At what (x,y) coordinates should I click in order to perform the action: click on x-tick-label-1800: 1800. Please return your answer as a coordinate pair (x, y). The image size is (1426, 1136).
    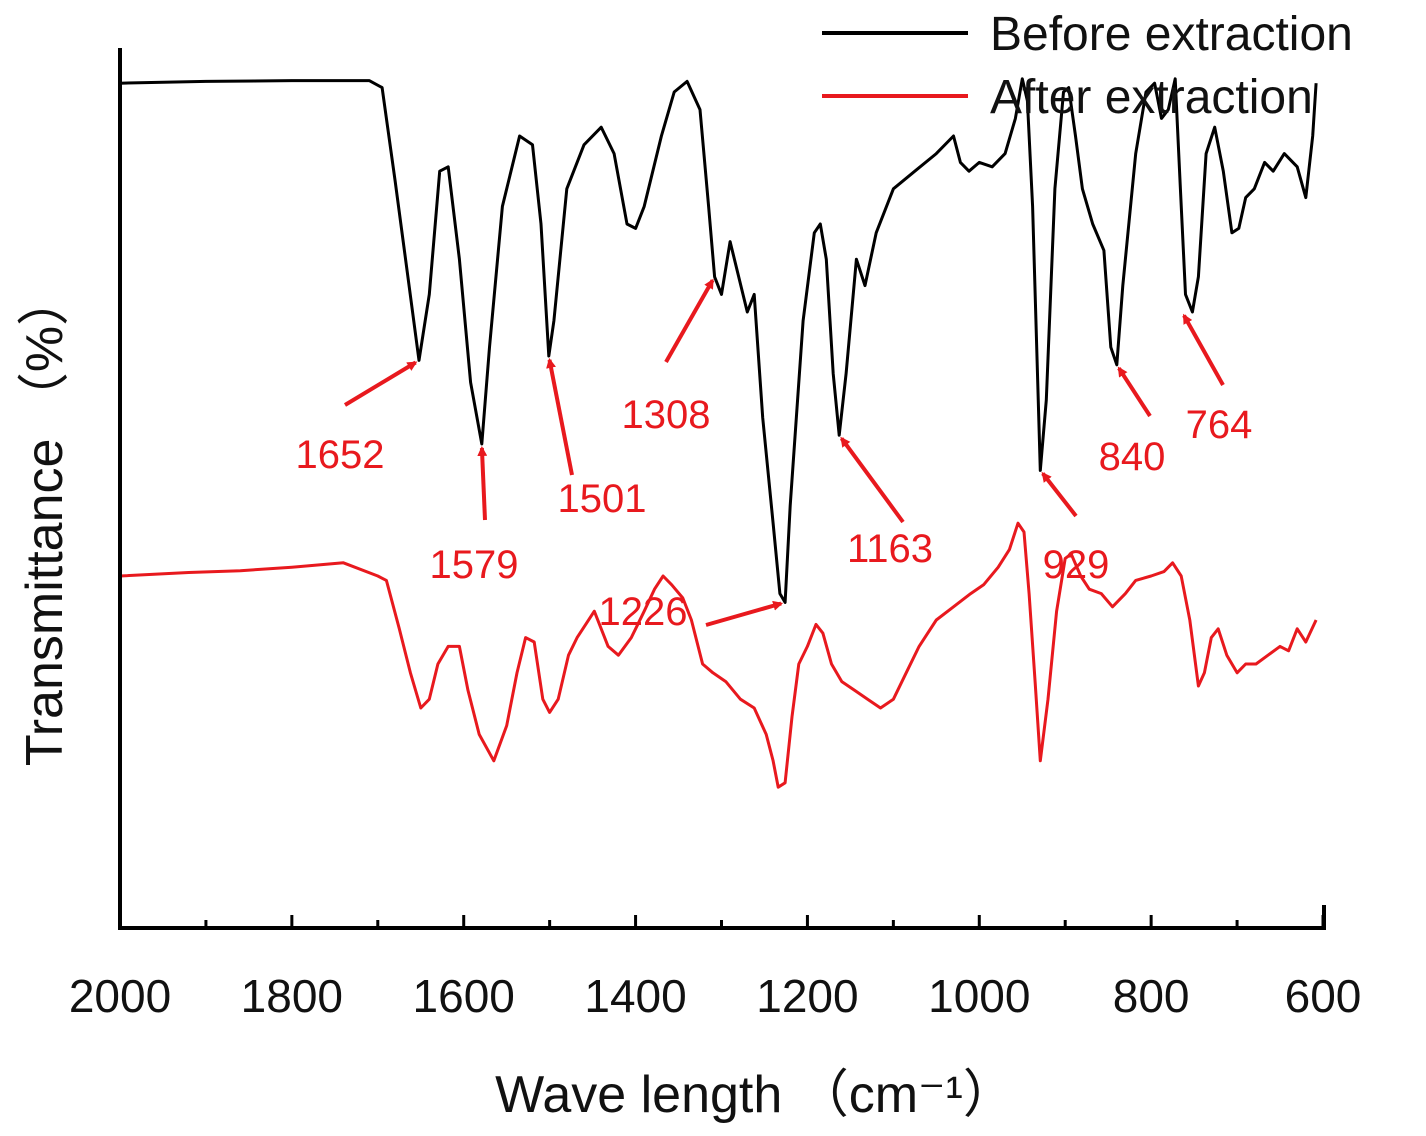
    Looking at the image, I should click on (292, 996).